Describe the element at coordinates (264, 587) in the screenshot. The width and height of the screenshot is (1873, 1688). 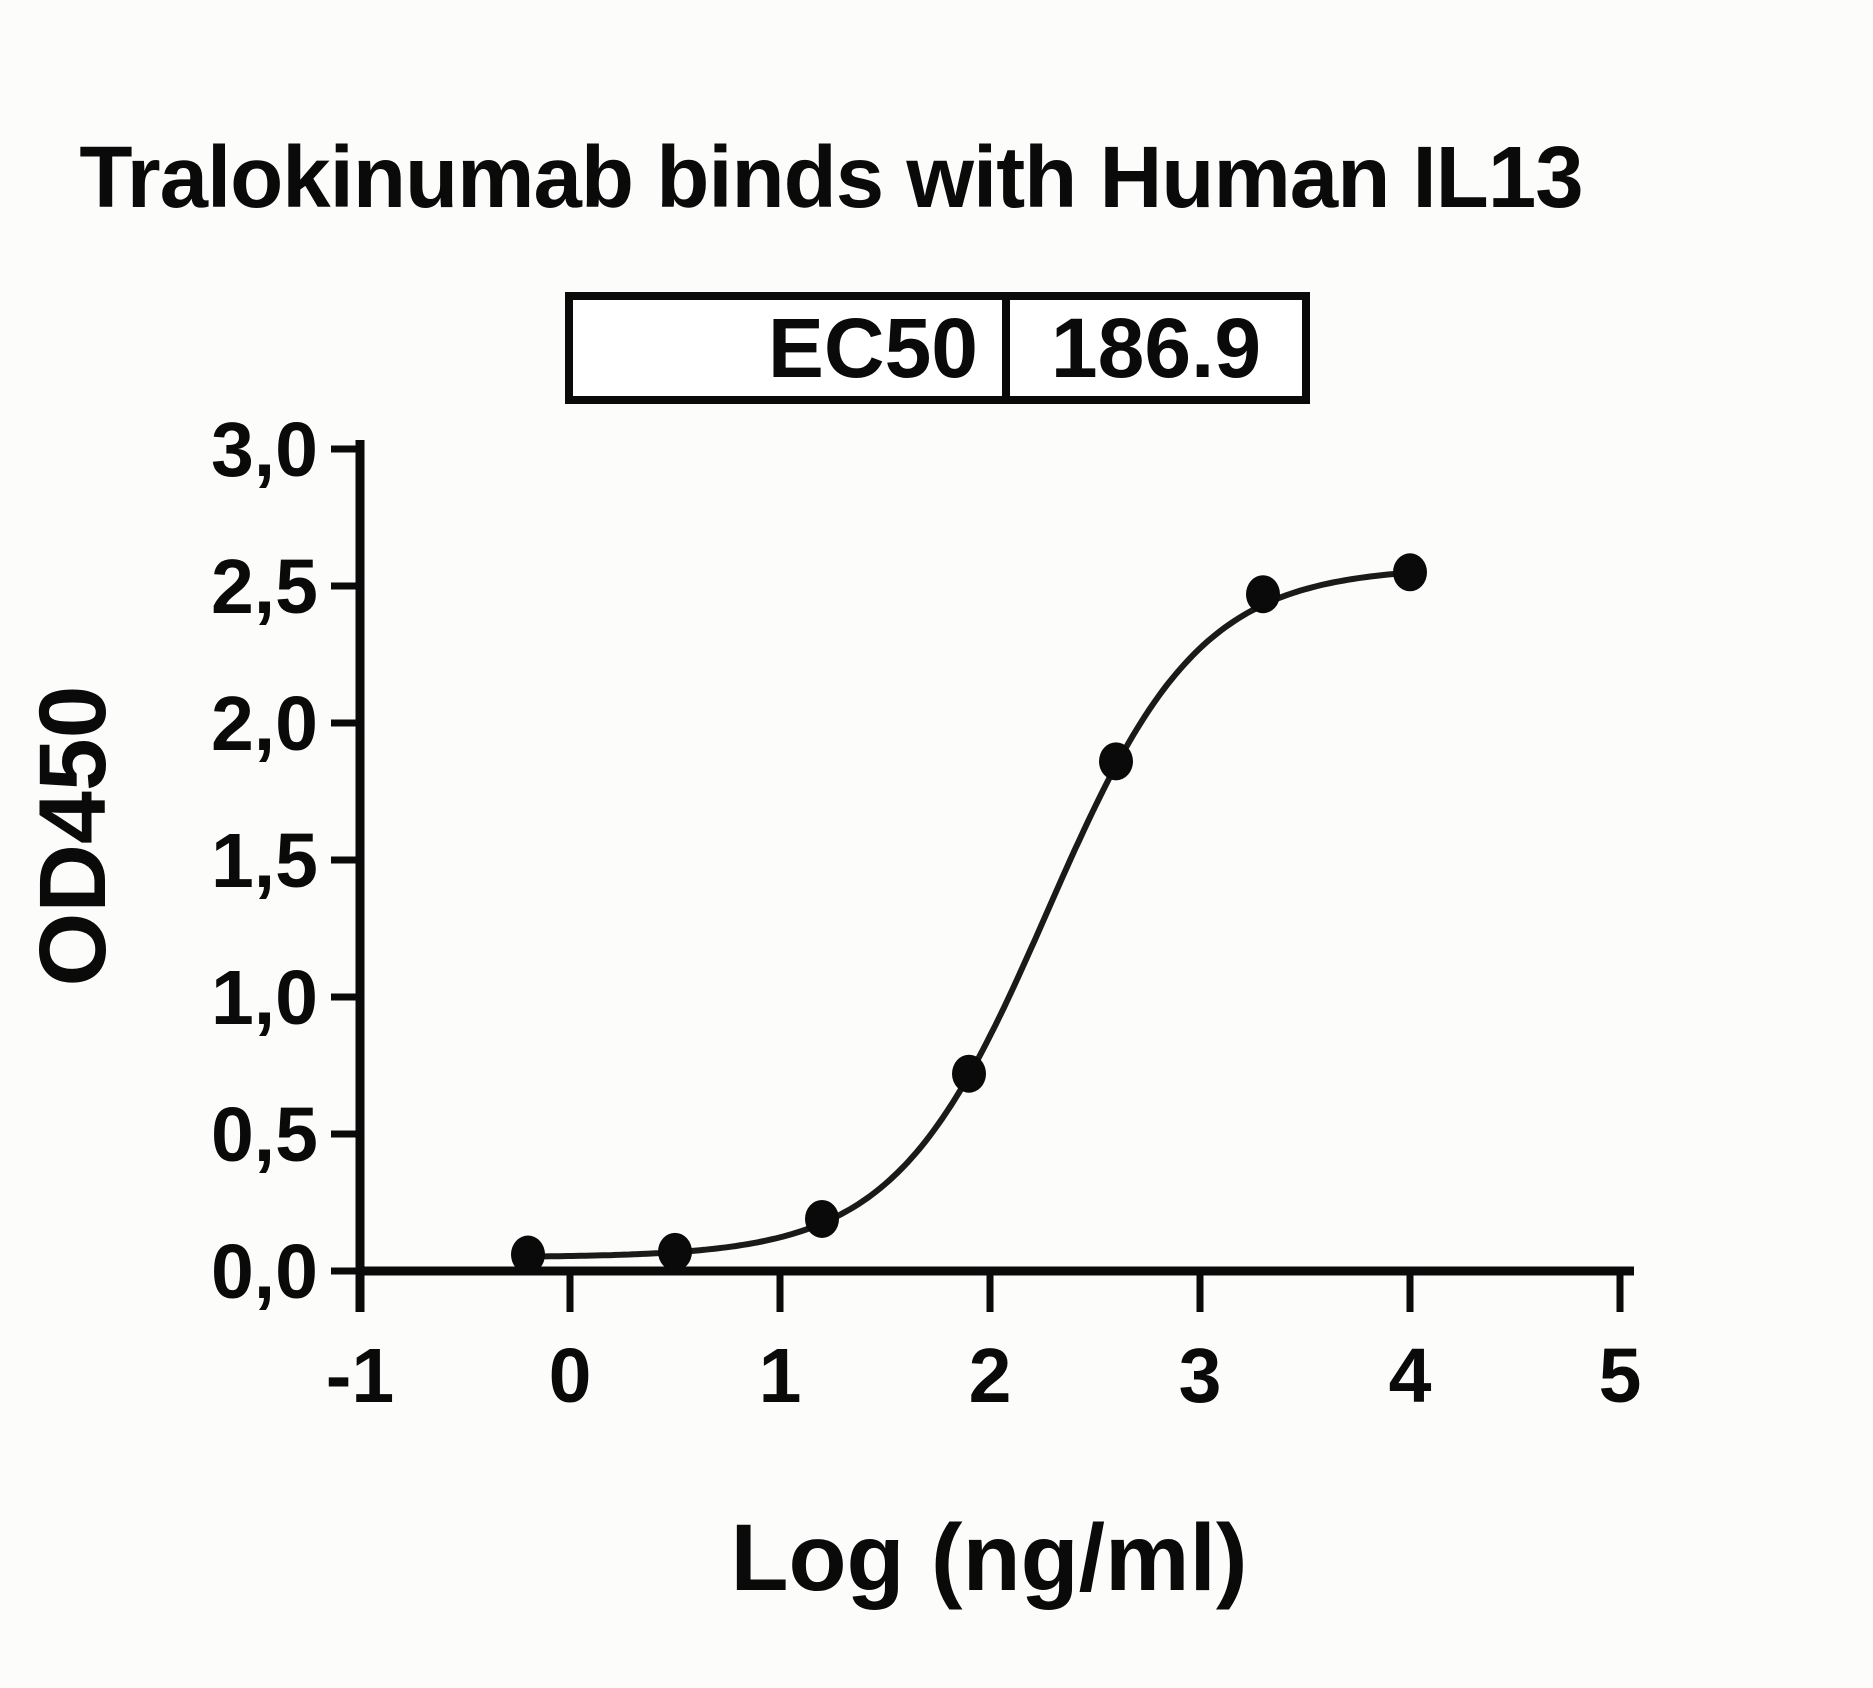
I see `y-tick-label: 2,5` at that location.